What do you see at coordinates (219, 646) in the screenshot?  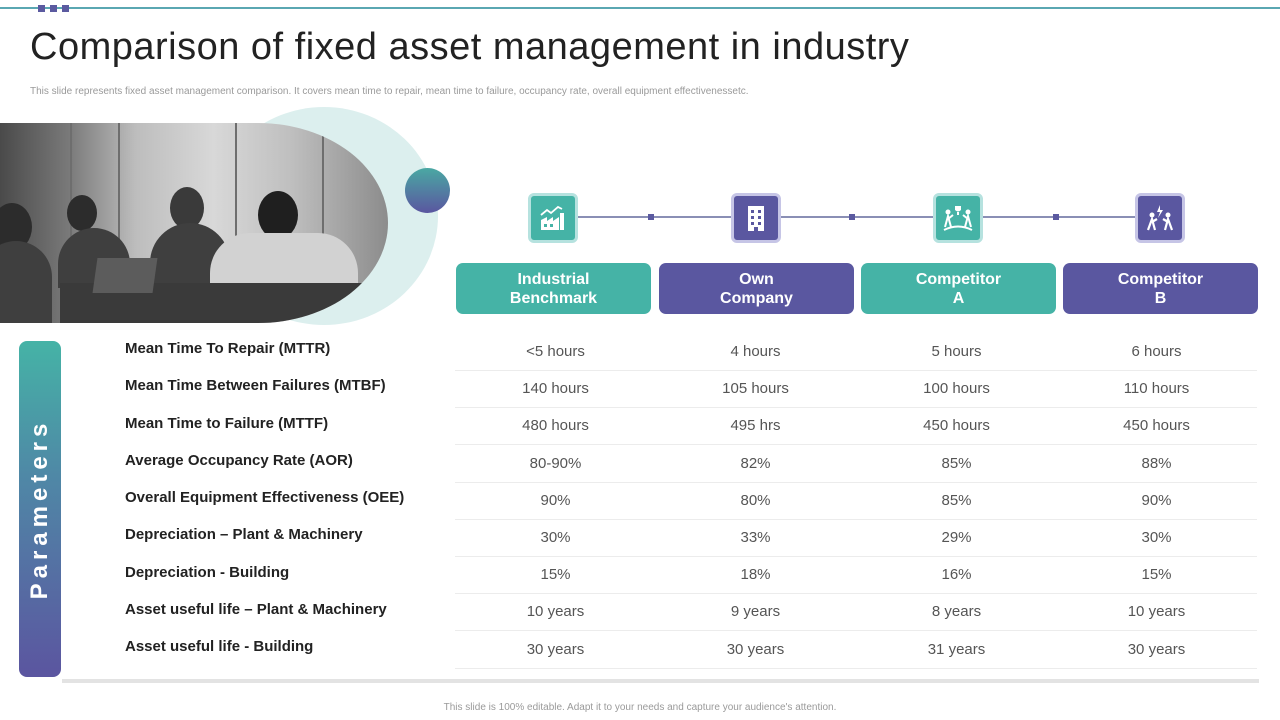 I see `parameter-label: Asset useful life - Building` at bounding box center [219, 646].